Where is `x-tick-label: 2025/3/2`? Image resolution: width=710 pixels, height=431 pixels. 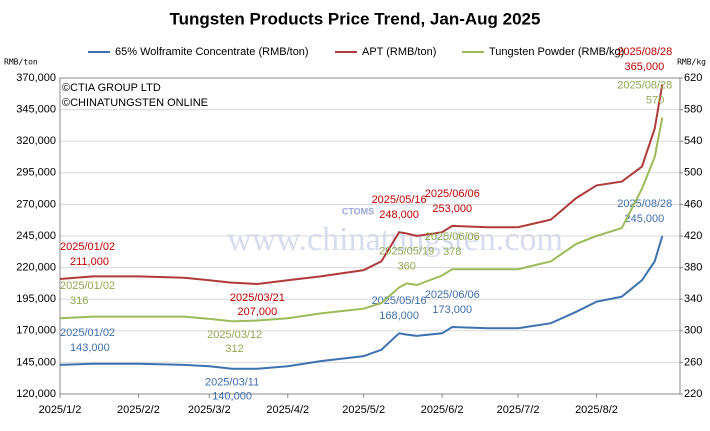 x-tick-label: 2025/3/2 is located at coordinates (209, 410).